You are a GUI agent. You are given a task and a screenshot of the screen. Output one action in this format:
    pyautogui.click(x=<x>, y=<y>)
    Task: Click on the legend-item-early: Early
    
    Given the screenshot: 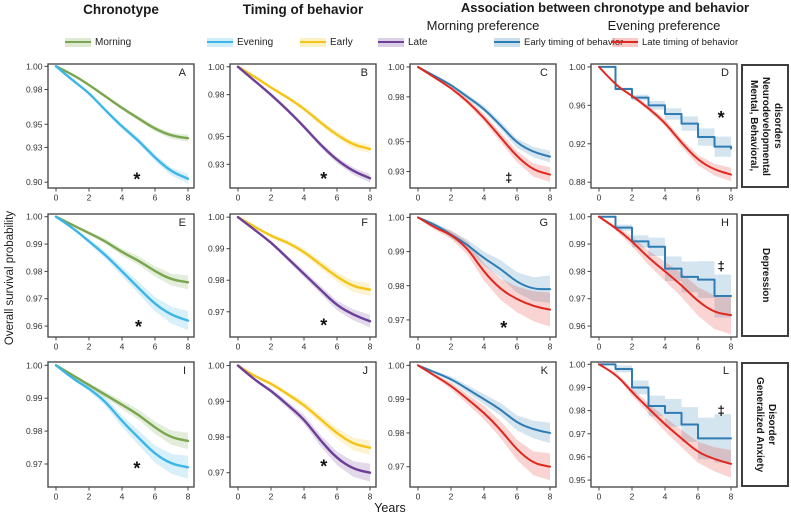 What is the action you would take?
    pyautogui.click(x=326, y=42)
    